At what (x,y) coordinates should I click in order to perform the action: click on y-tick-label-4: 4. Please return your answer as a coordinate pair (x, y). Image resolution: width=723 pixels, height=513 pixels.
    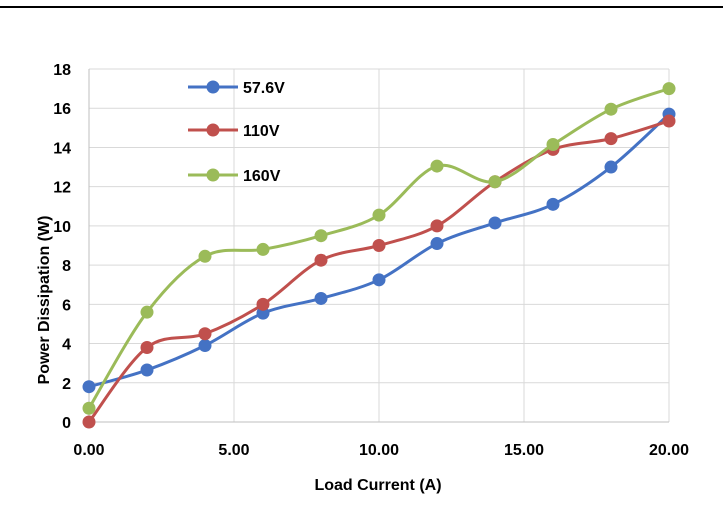
    Looking at the image, I should click on (66, 345).